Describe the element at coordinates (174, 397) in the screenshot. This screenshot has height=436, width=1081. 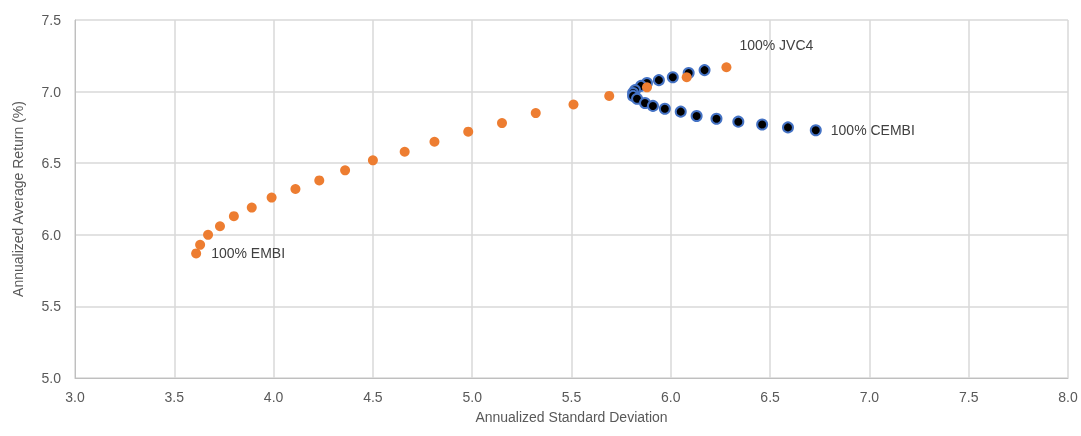
I see `x-tick-label: 3.5` at that location.